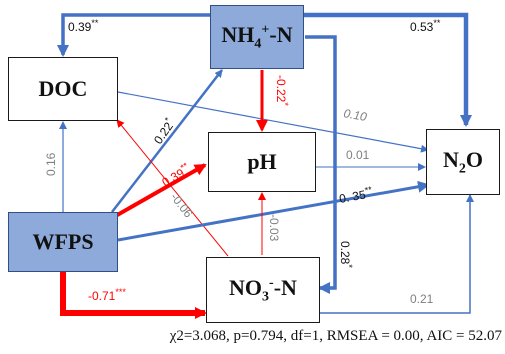 Image resolution: width=505 pixels, height=354 pixels. I want to click on coef-wfps-n2o: 0. 35**, so click(356, 195).